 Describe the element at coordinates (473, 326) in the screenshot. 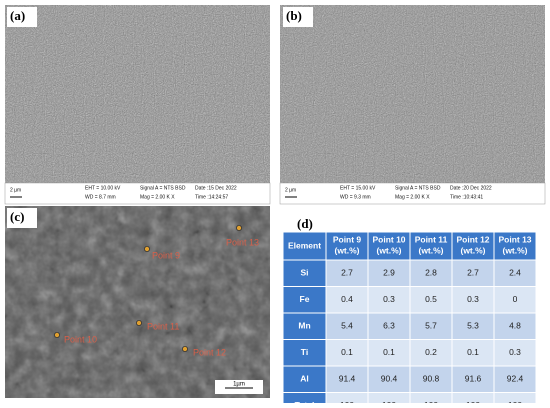

I see `cell-text: 5.3` at that location.